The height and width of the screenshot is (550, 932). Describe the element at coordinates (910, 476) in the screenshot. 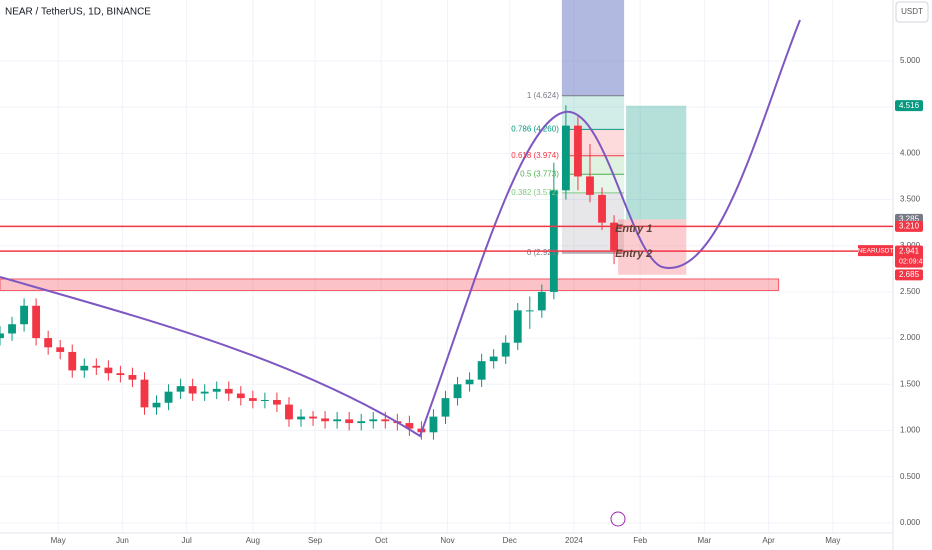

I see `y-tick-label: 0.500` at that location.